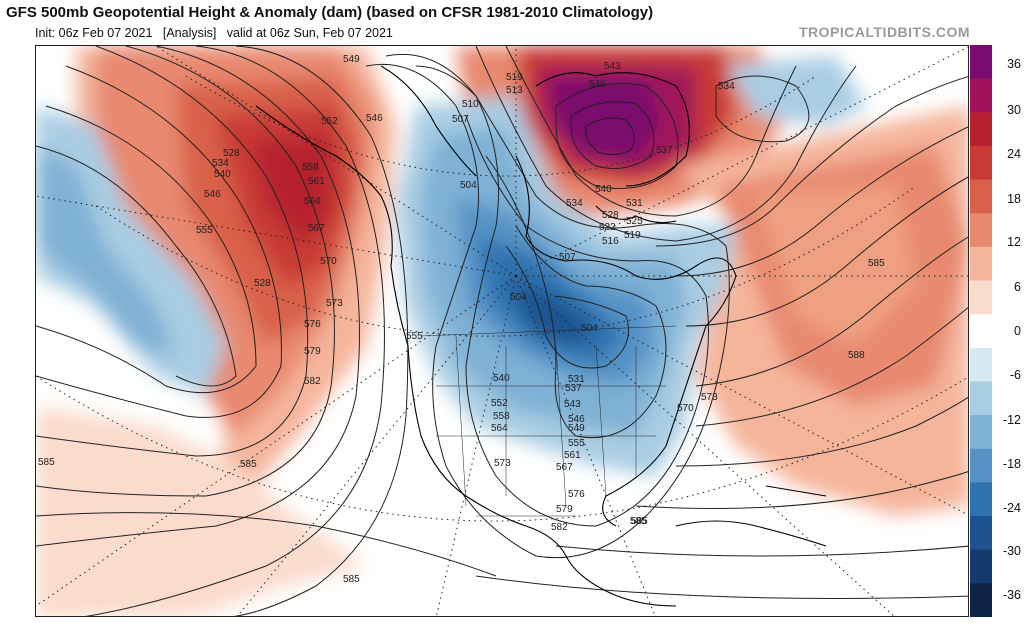 This screenshot has width=1024, height=638. What do you see at coordinates (1011, 551) in the screenshot?
I see `colorbar-tick-label: -30` at bounding box center [1011, 551].